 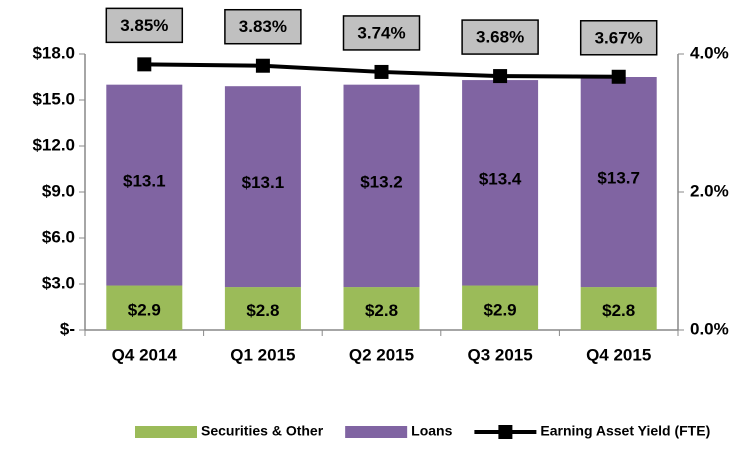 I want to click on line-label: 3.74%, so click(x=381, y=32).